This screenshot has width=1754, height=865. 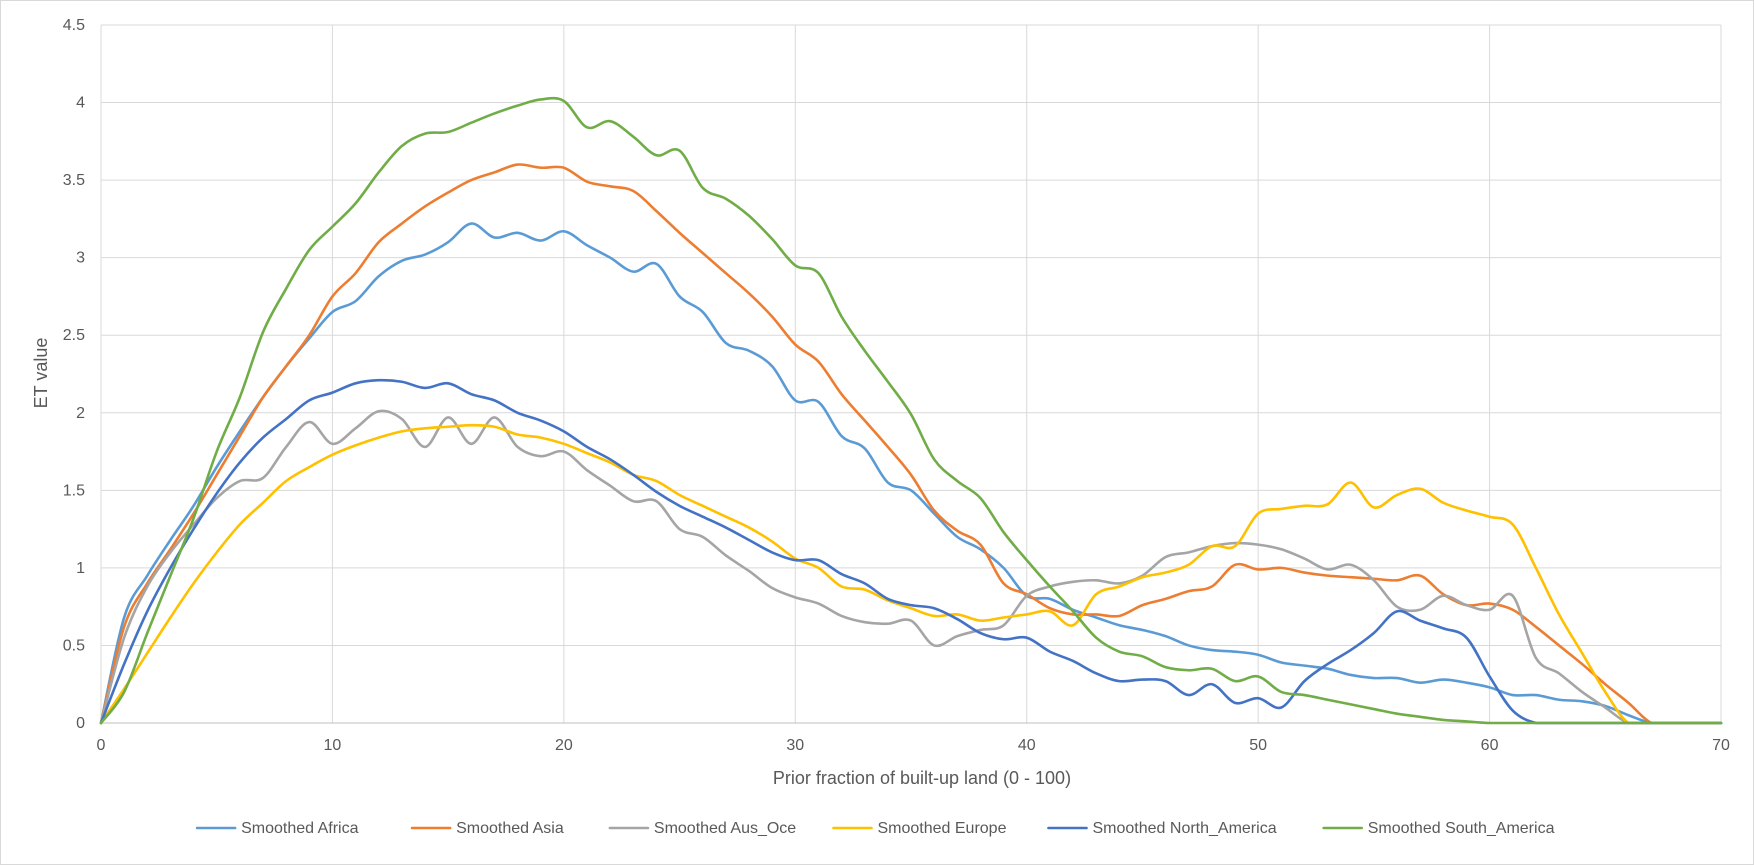 What do you see at coordinates (1258, 745) in the screenshot?
I see `x-tick-label: 50` at bounding box center [1258, 745].